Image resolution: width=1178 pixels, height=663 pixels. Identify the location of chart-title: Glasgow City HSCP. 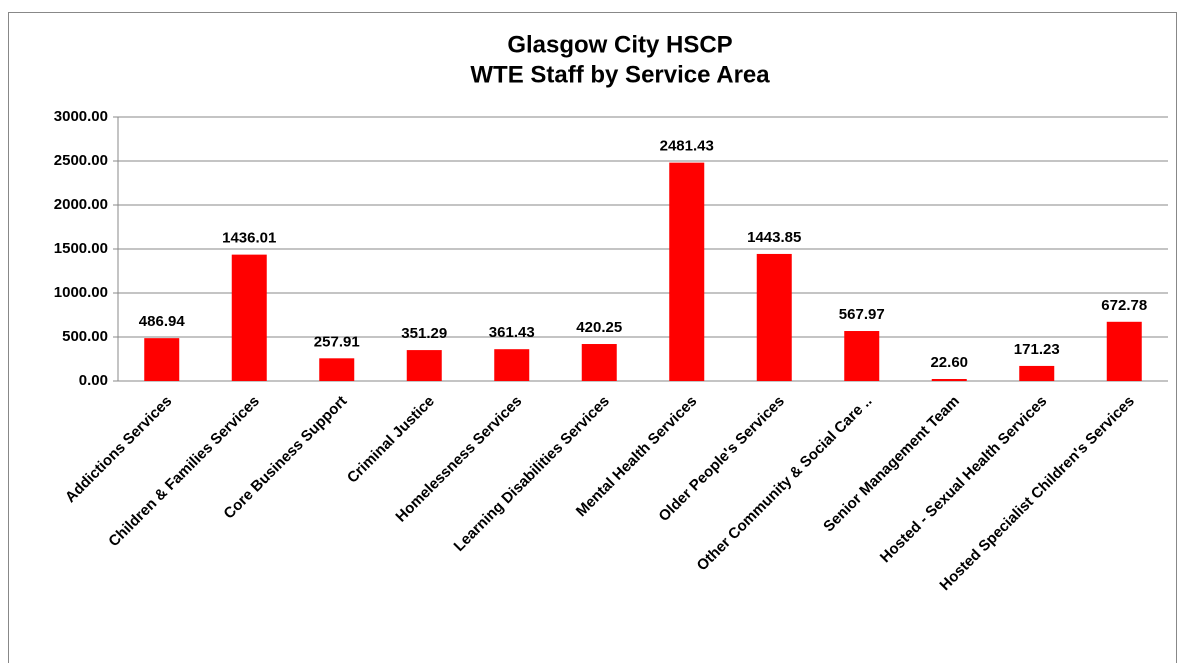
(619, 44).